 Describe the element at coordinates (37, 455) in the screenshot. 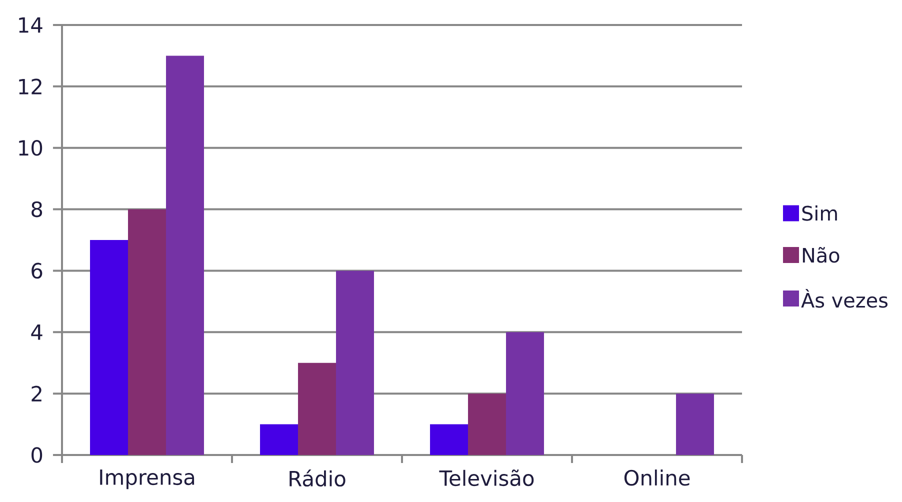

I see `y-tick-label: 0` at that location.